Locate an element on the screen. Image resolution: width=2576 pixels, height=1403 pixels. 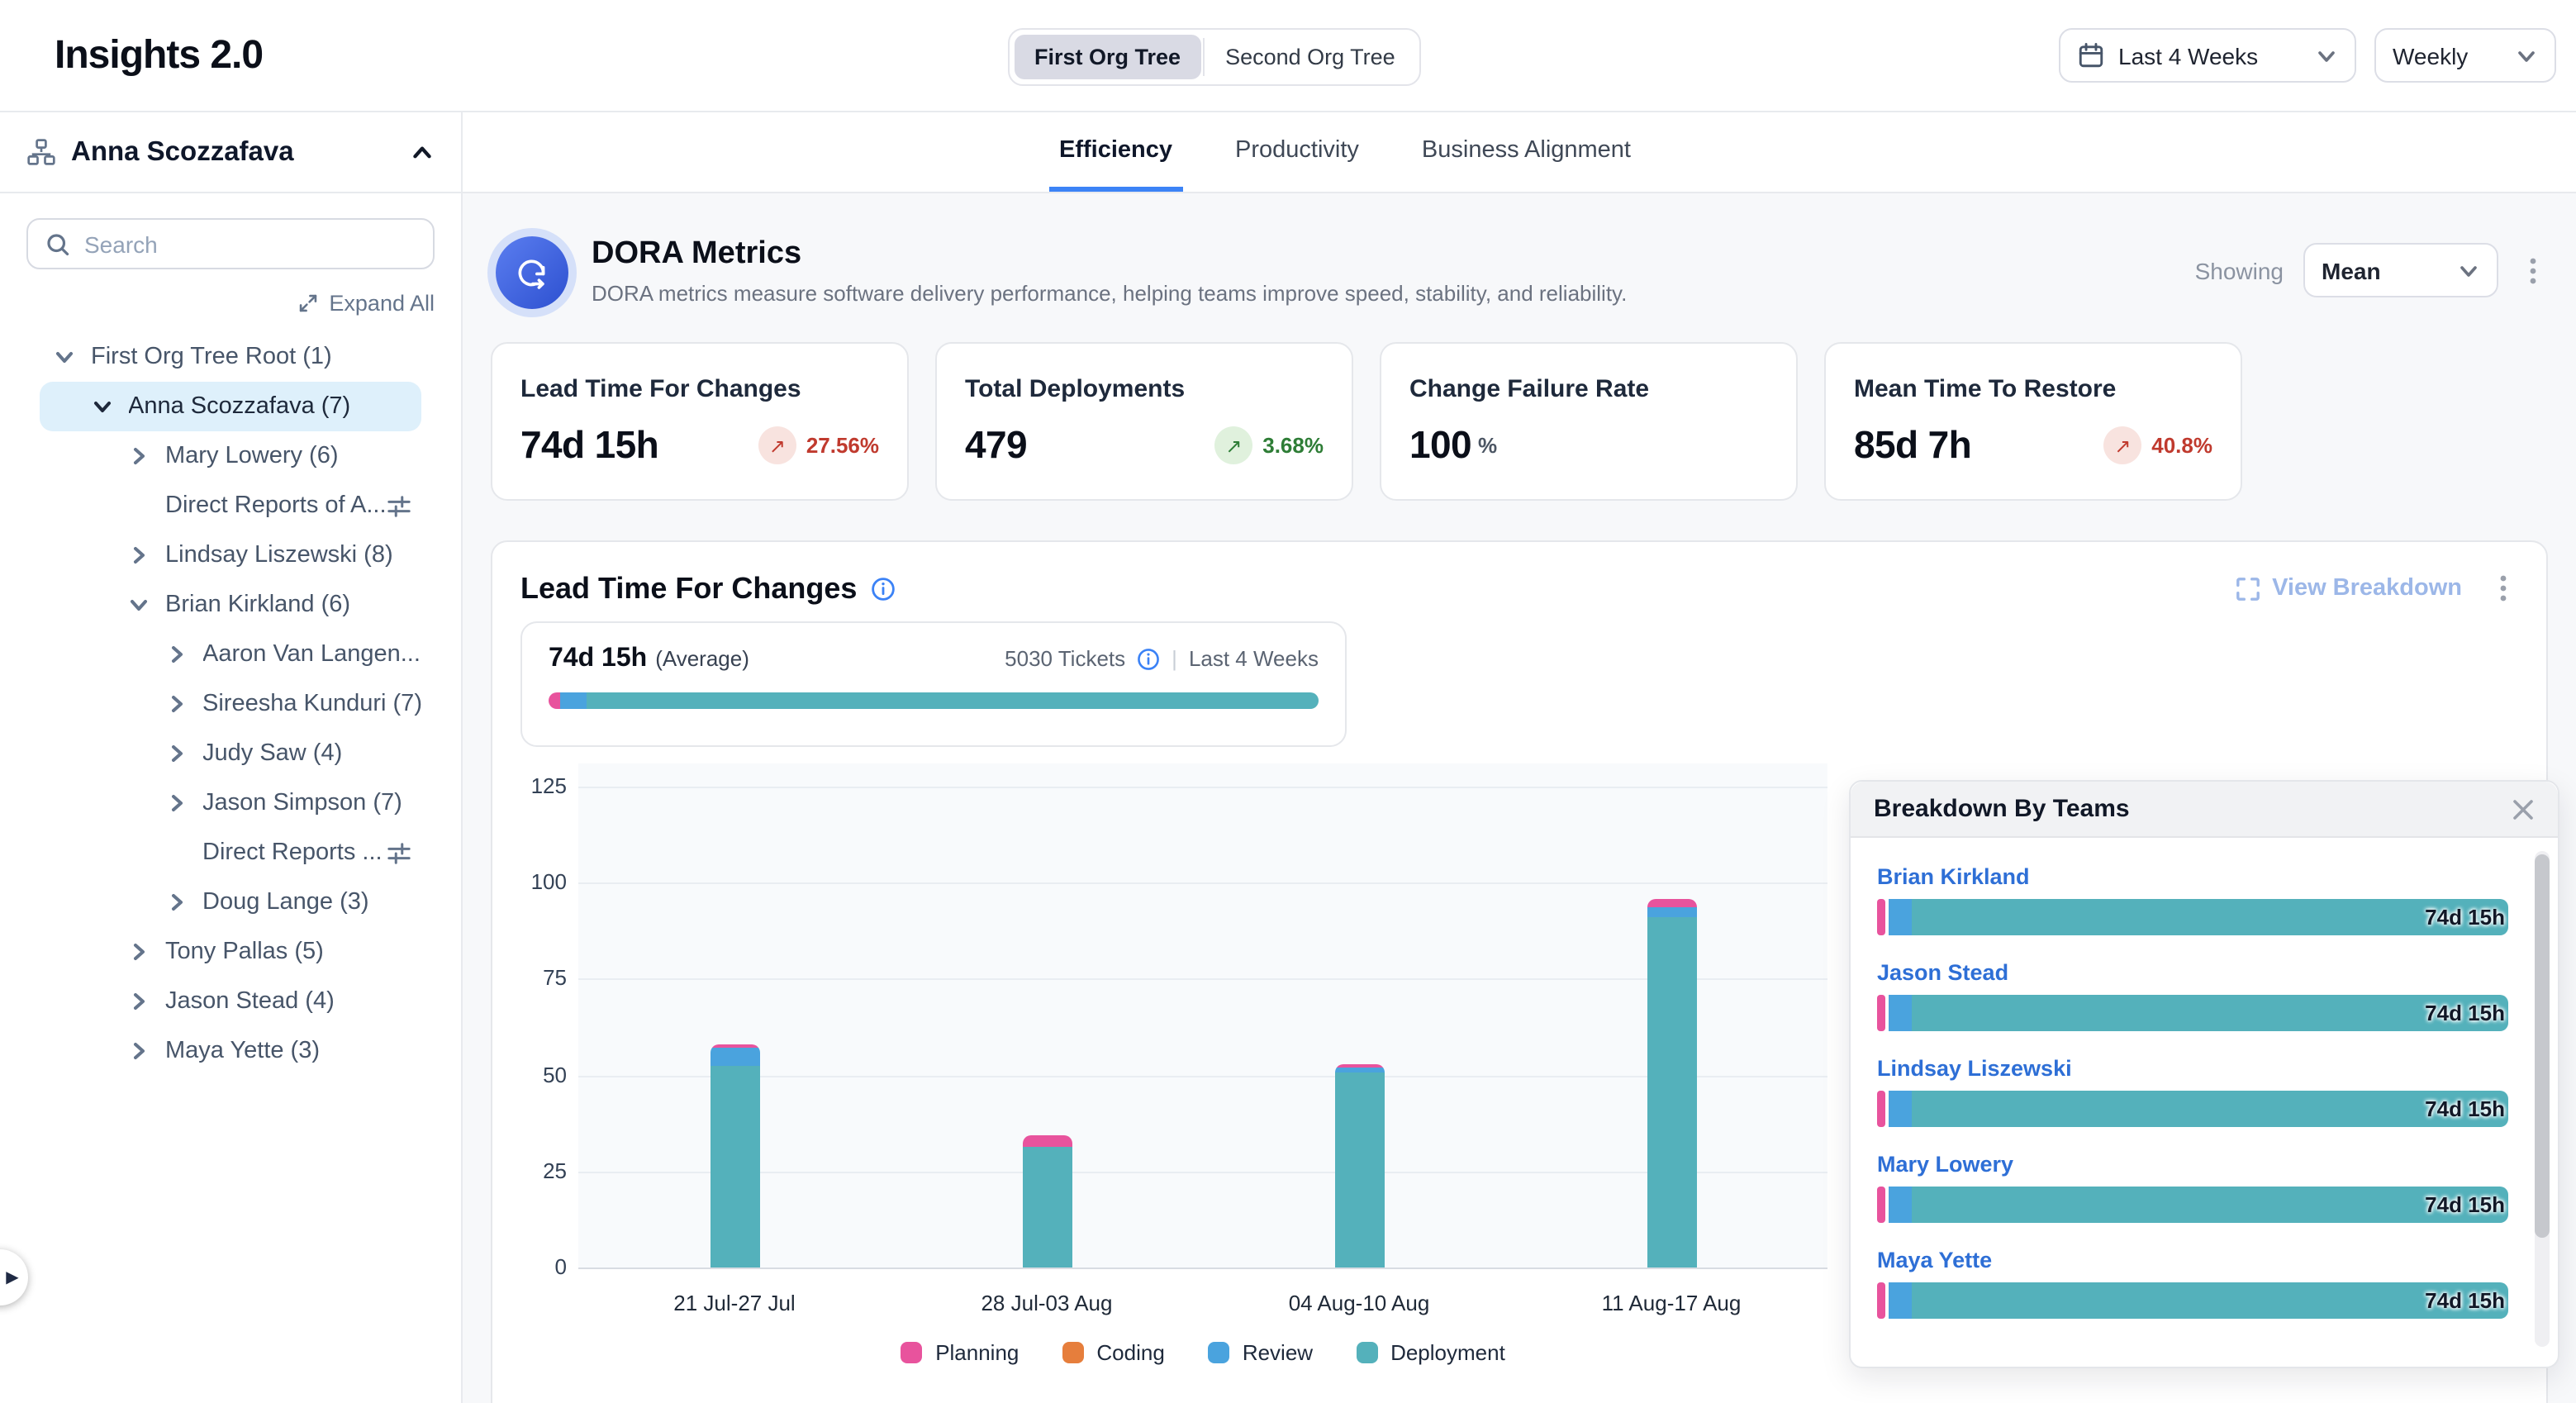
org-chart-icon is located at coordinates (41, 152).